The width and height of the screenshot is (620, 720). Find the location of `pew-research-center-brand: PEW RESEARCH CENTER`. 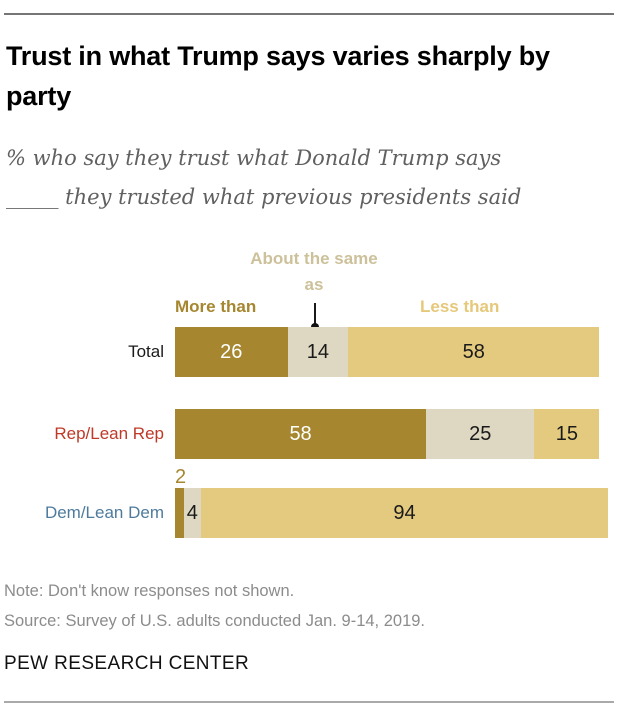

pew-research-center-brand: PEW RESEARCH CENTER is located at coordinates (127, 663).